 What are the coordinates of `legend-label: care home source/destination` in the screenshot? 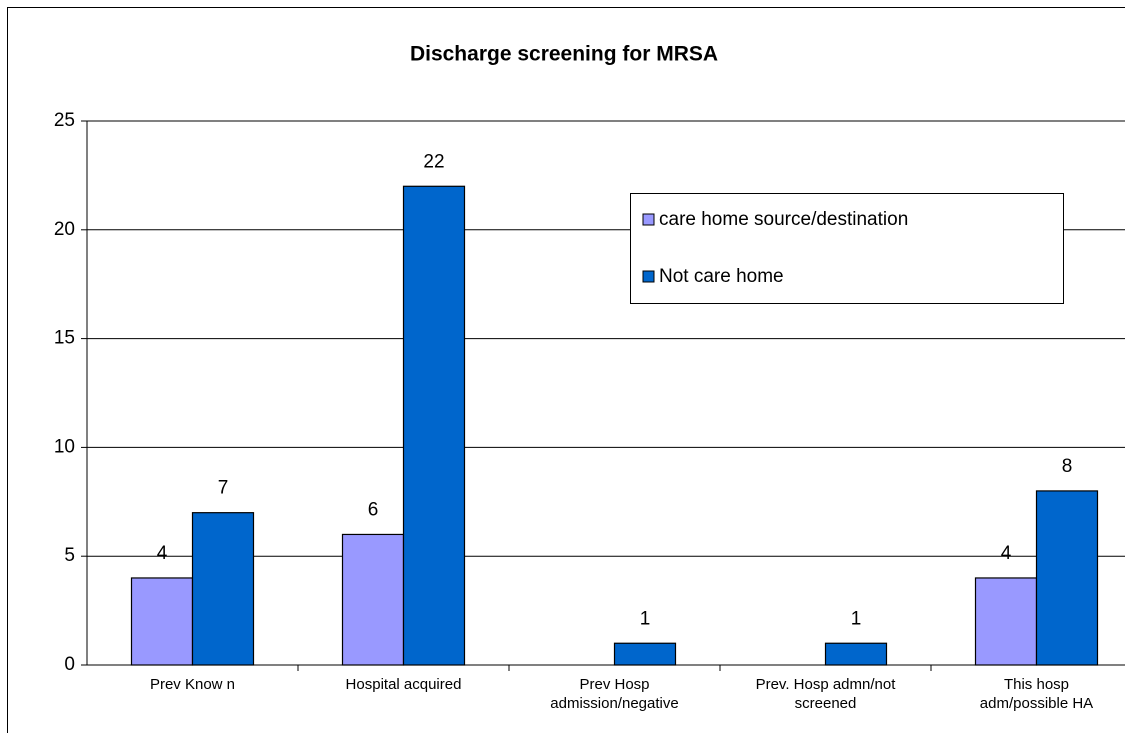 It's located at (783, 219).